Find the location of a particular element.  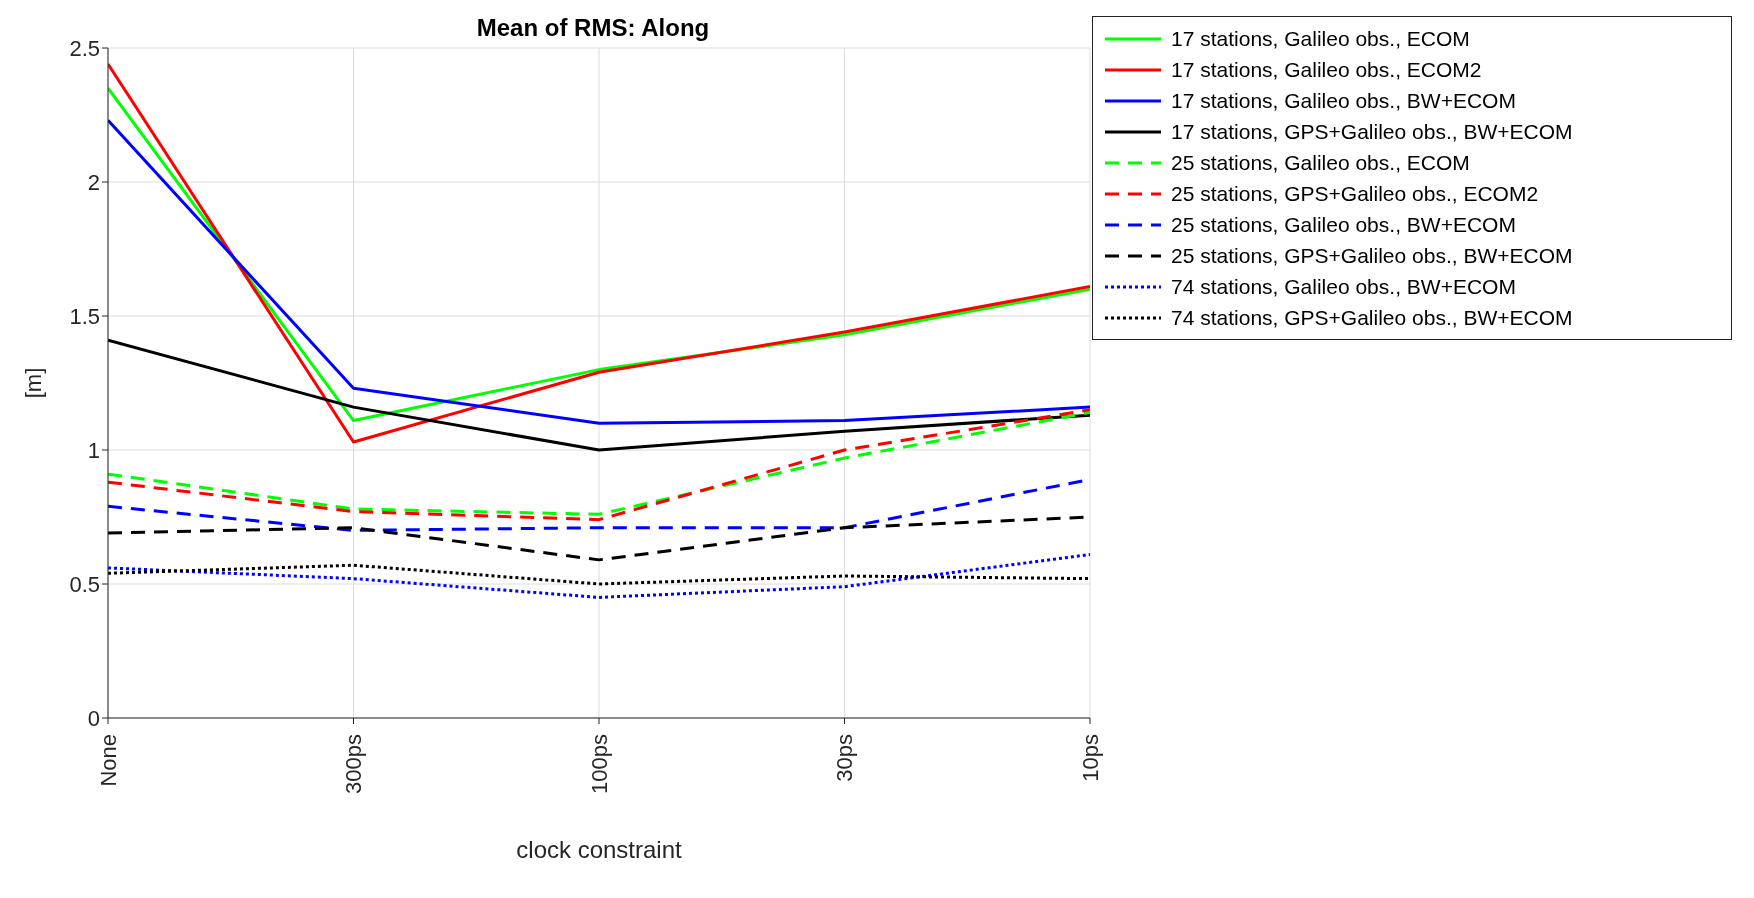

legend-label: 25 stations, Galileo obs., ECOM is located at coordinates (1320, 163).